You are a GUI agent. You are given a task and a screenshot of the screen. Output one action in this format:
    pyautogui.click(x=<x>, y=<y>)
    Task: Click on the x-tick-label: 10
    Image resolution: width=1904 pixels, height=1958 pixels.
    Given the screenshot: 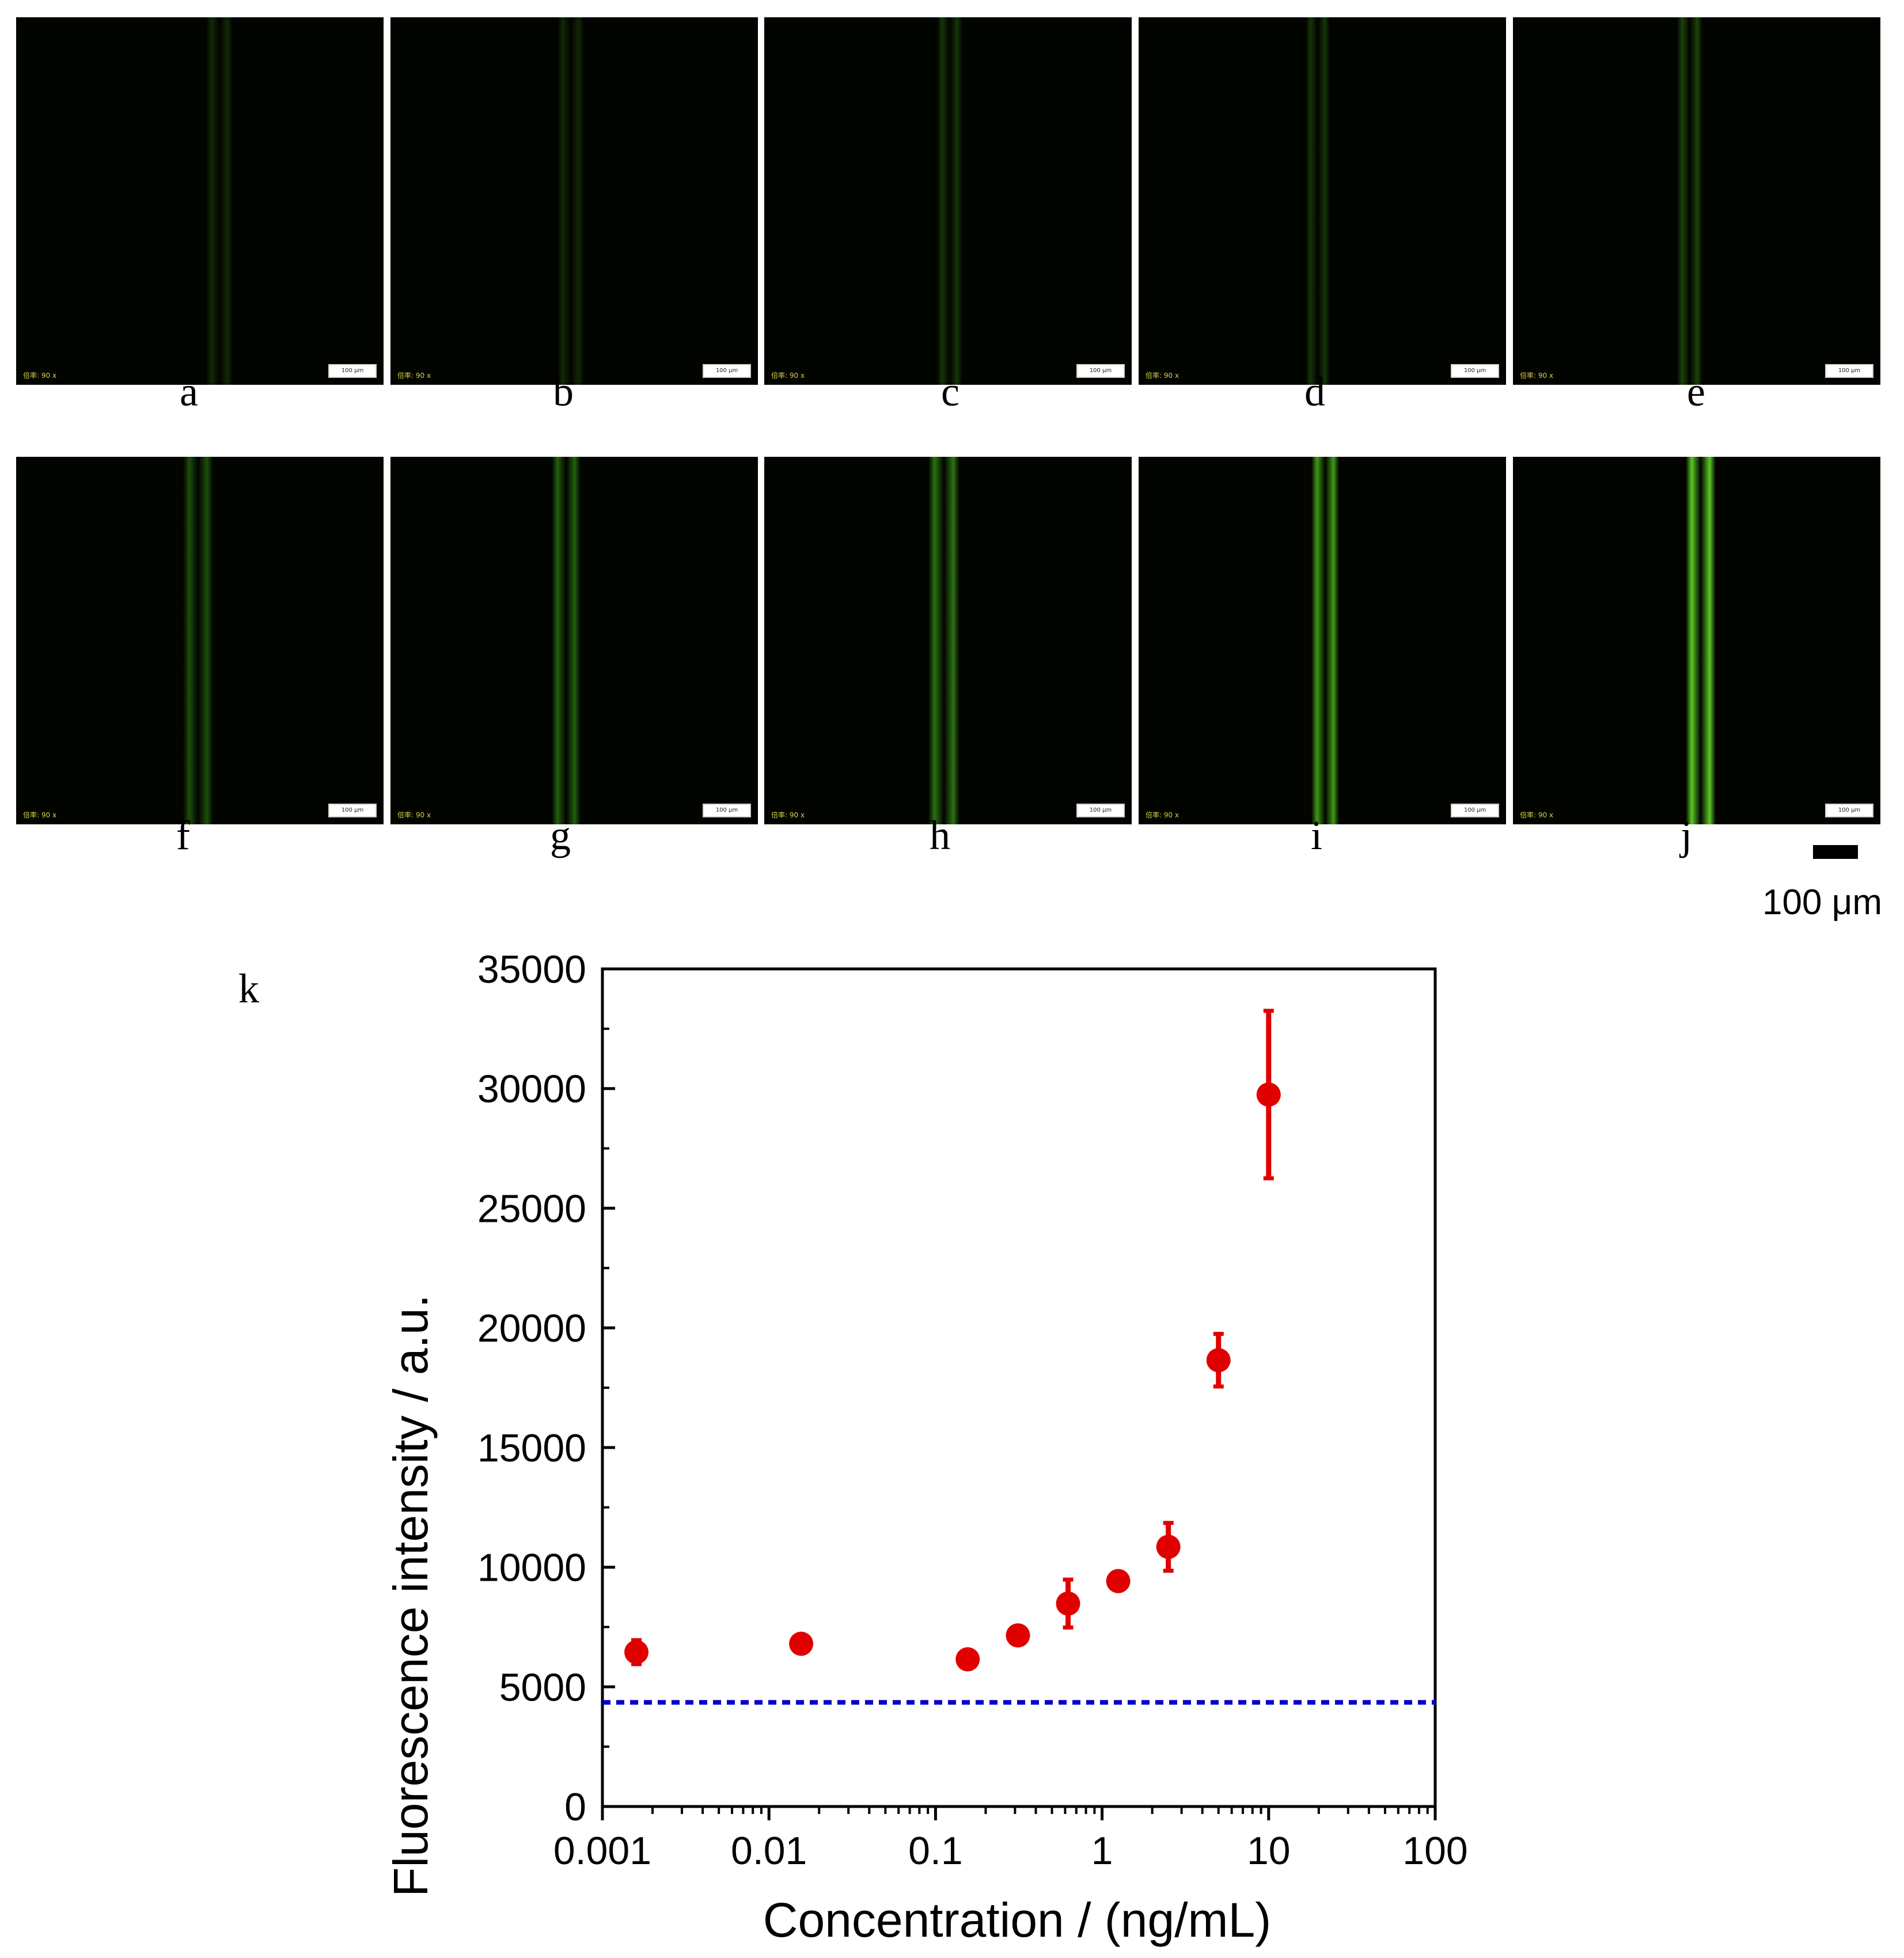 What is the action you would take?
    pyautogui.click(x=1269, y=1851)
    